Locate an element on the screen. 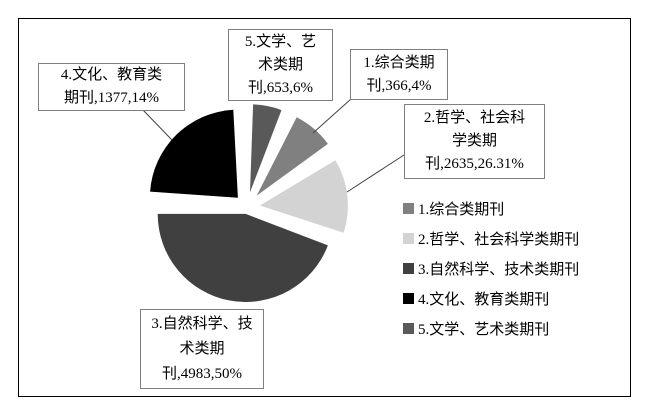  legend-item-philosophy-social: 2.哲学、社会科学类期刊 is located at coordinates (503, 238).